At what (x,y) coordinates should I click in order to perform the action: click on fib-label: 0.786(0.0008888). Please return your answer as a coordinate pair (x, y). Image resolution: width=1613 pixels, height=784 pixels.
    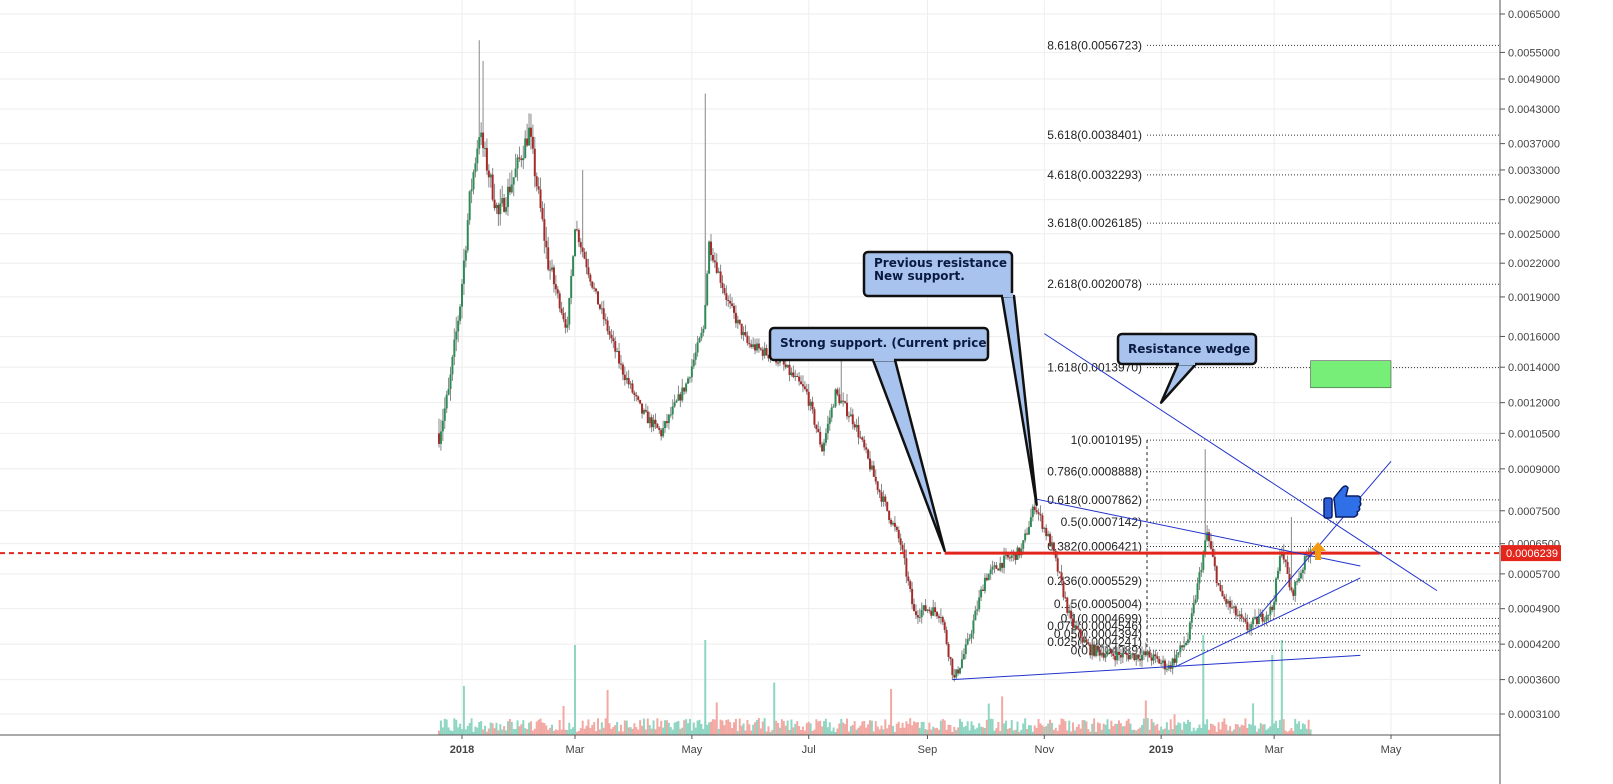
    Looking at the image, I should click on (1094, 472).